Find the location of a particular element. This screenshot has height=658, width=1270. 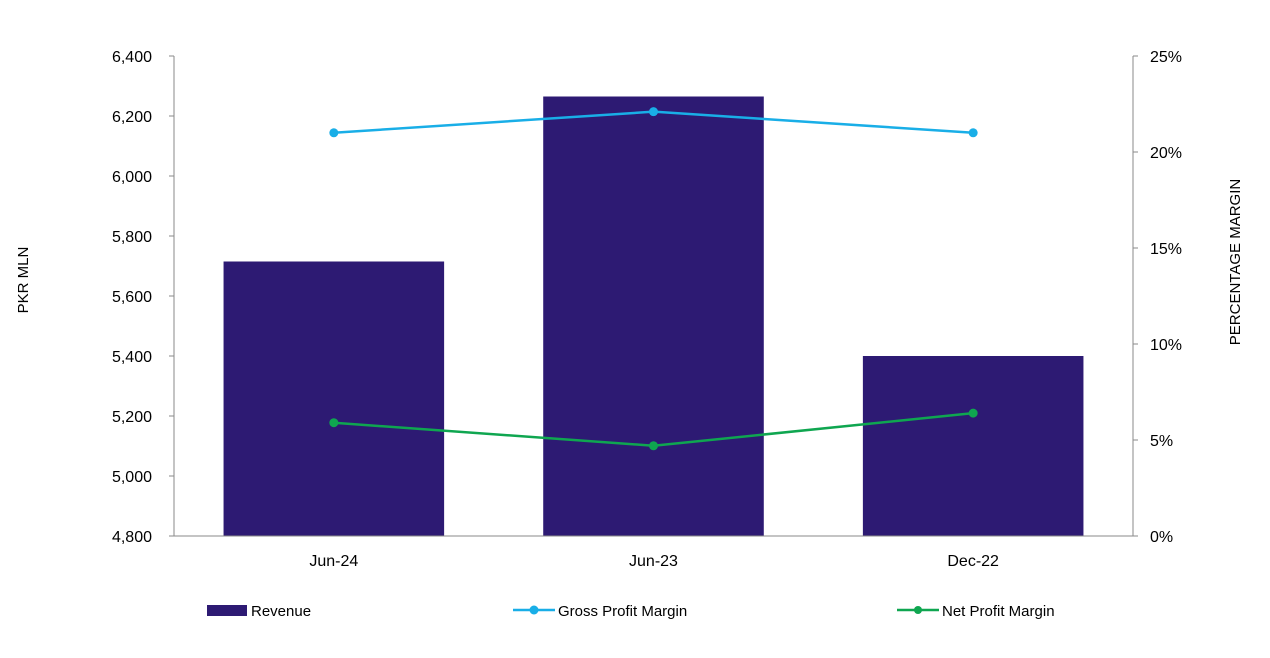

left-tick-label: 6,400 is located at coordinates (132, 57).